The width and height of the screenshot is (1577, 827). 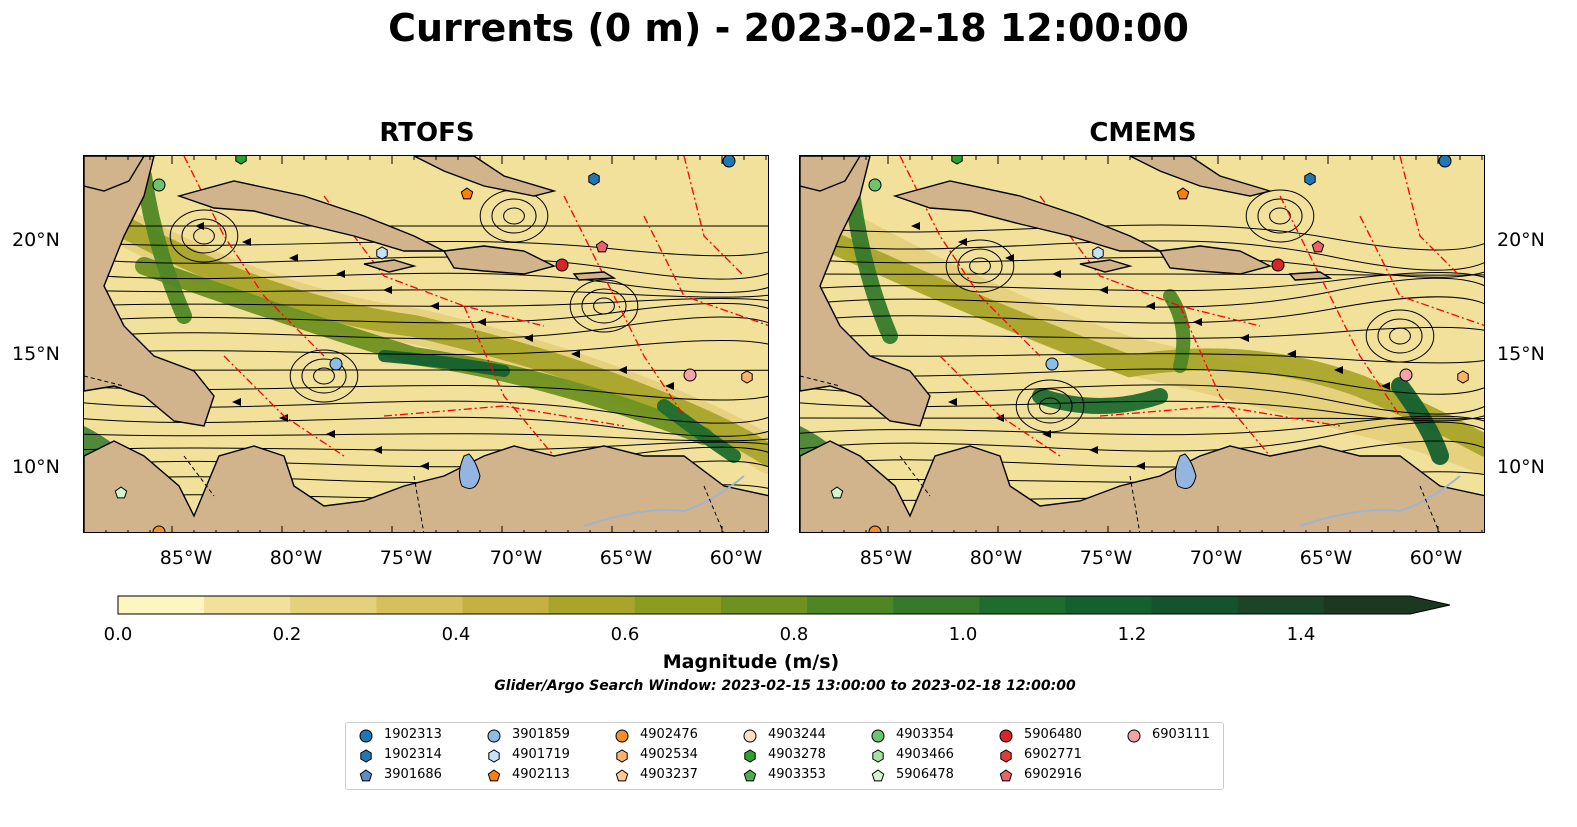 What do you see at coordinates (797, 774) in the screenshot?
I see `legend-label: 4903353` at bounding box center [797, 774].